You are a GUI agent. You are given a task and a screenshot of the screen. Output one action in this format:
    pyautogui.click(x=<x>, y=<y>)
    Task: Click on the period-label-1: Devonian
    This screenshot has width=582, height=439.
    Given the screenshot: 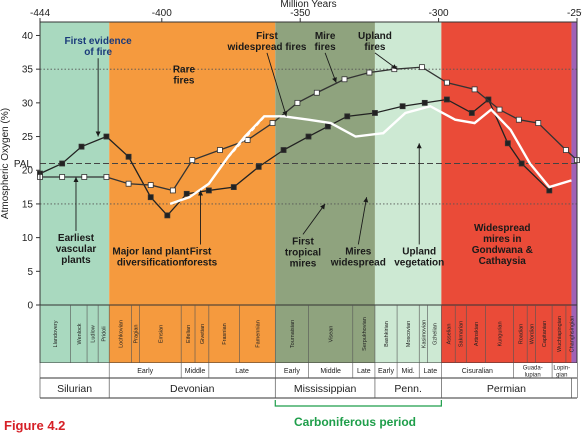 What is the action you would take?
    pyautogui.click(x=192, y=389)
    